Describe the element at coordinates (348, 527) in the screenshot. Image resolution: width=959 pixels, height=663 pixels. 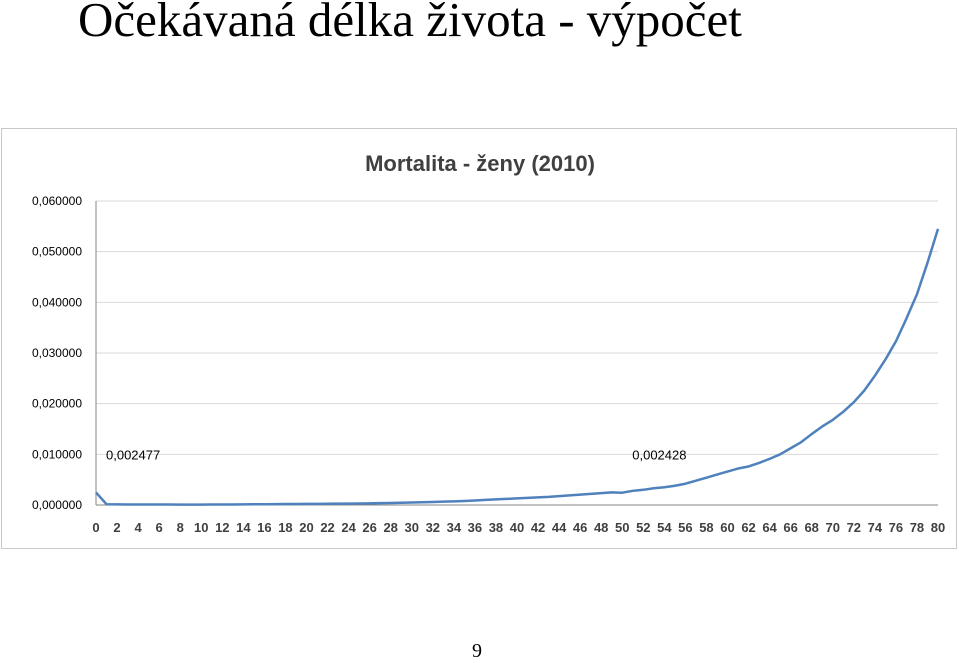
I see `x-tick-label: 24` at that location.